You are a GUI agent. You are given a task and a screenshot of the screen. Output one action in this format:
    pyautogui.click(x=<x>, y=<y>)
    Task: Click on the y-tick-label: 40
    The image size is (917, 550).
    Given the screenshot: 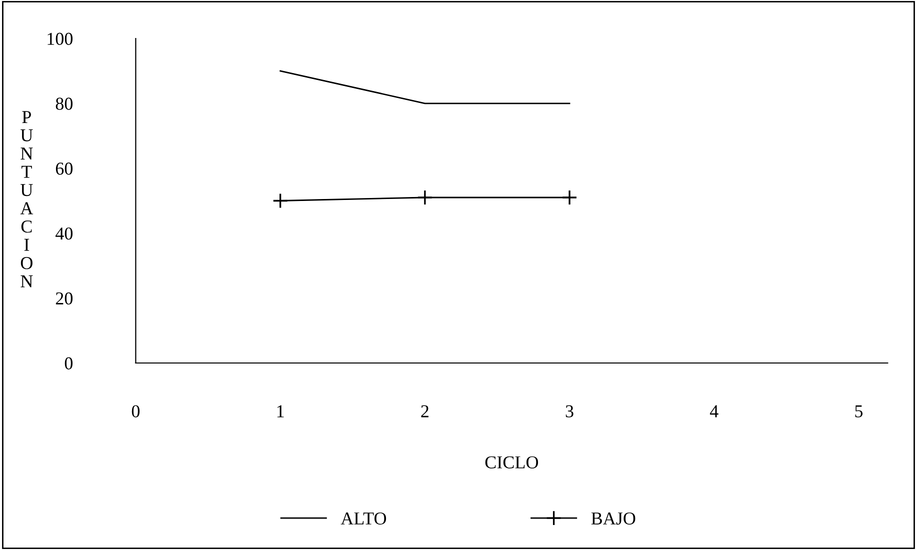 What is the action you would take?
    pyautogui.click(x=64, y=233)
    